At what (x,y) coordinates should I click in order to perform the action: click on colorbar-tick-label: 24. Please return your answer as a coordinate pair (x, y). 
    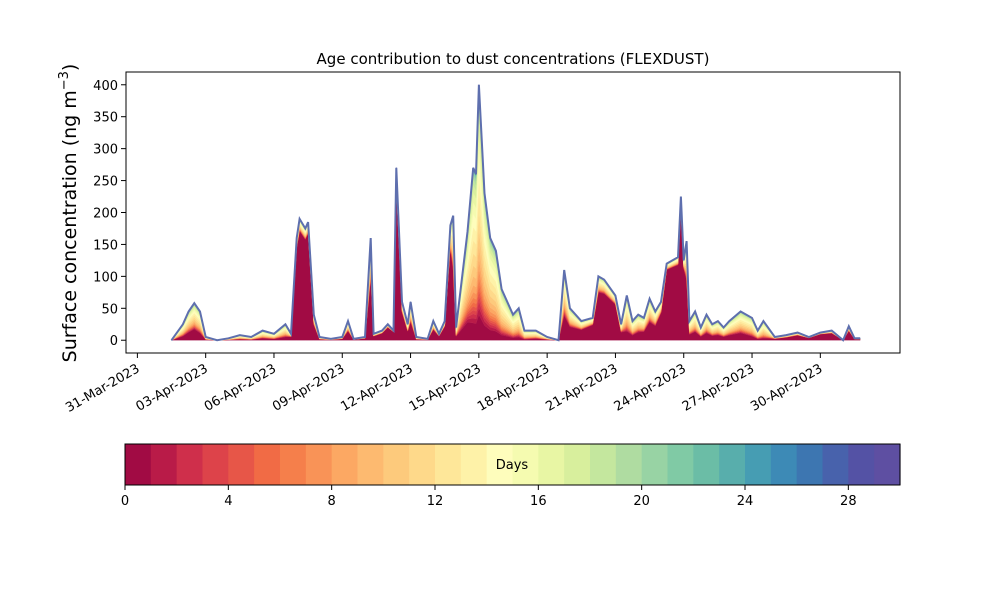
    Looking at the image, I should click on (745, 501).